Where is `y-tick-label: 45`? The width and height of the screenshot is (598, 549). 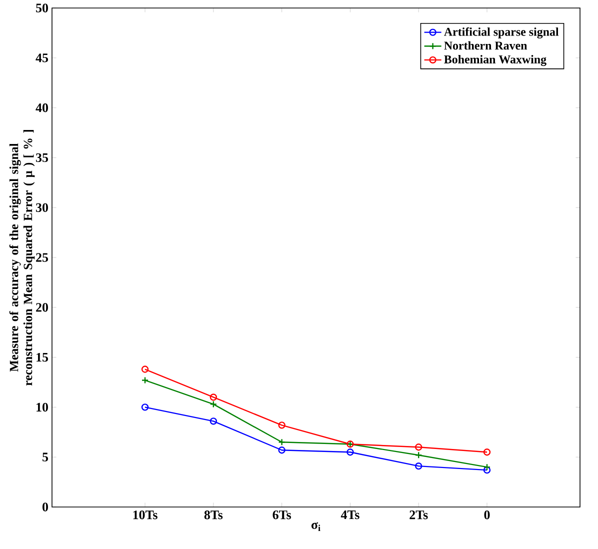 y-tick-label: 45 is located at coordinates (42, 58).